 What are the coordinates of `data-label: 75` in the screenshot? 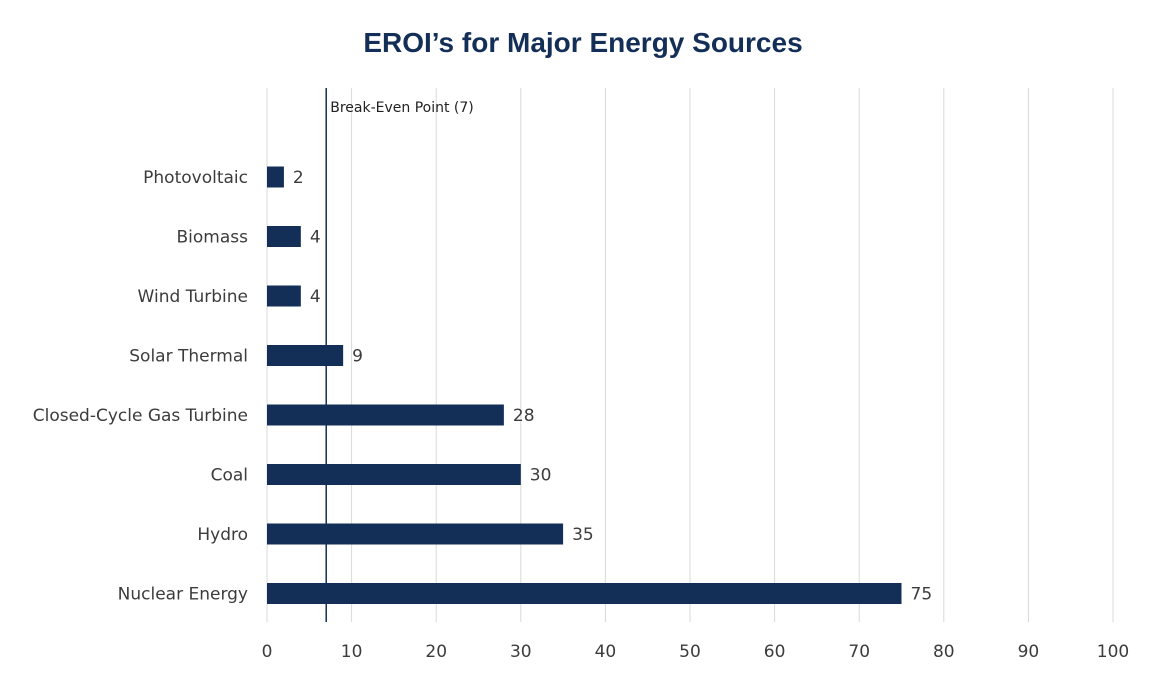 It's located at (922, 595).